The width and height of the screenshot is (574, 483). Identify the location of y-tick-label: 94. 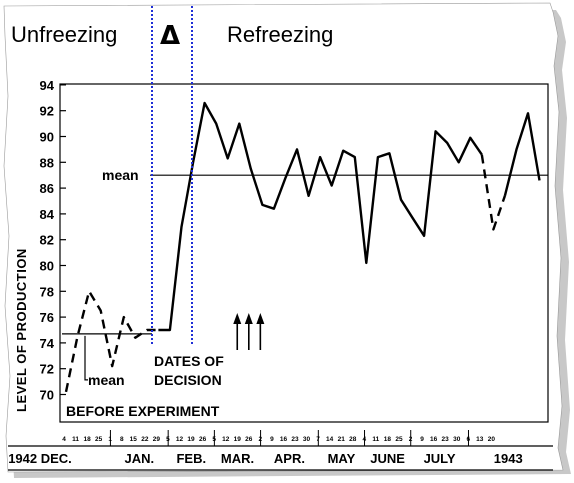
(47, 85).